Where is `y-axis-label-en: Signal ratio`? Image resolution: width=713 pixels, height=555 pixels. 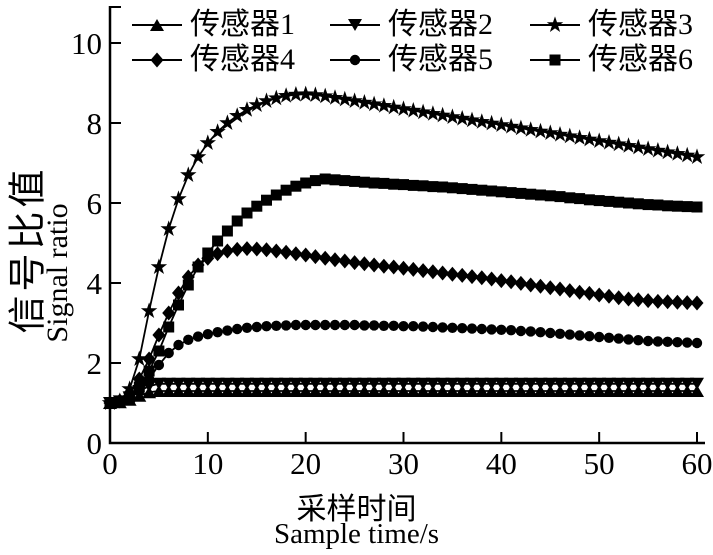
y-axis-label-en: Signal ratio is located at coordinates (57, 273).